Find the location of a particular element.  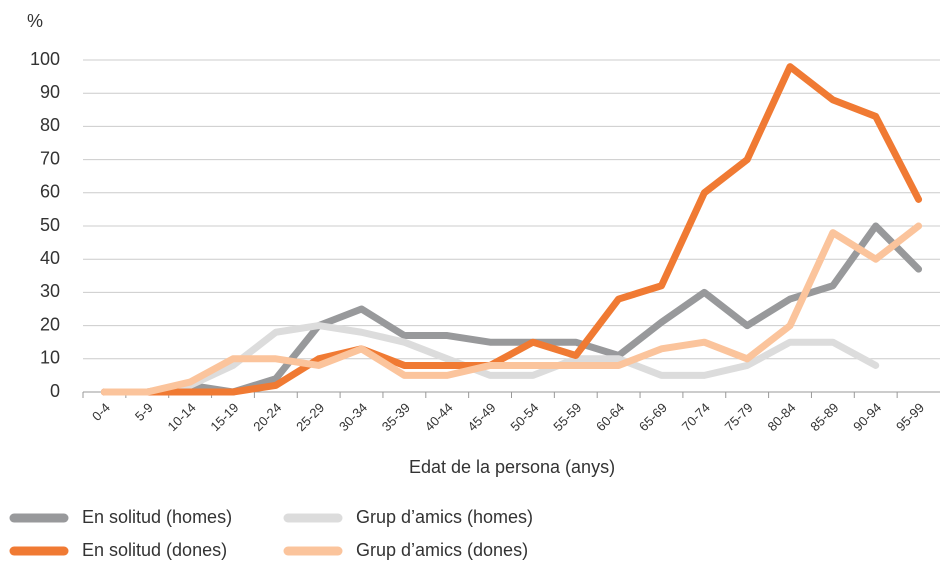

x-tick-label: 90-94 is located at coordinates (867, 417).